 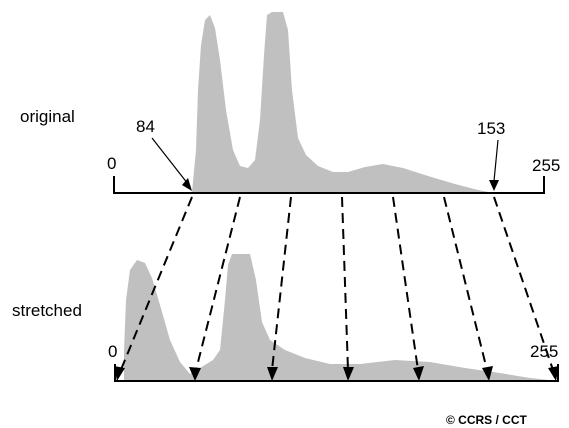 I want to click on original-label: original, so click(x=47, y=116).